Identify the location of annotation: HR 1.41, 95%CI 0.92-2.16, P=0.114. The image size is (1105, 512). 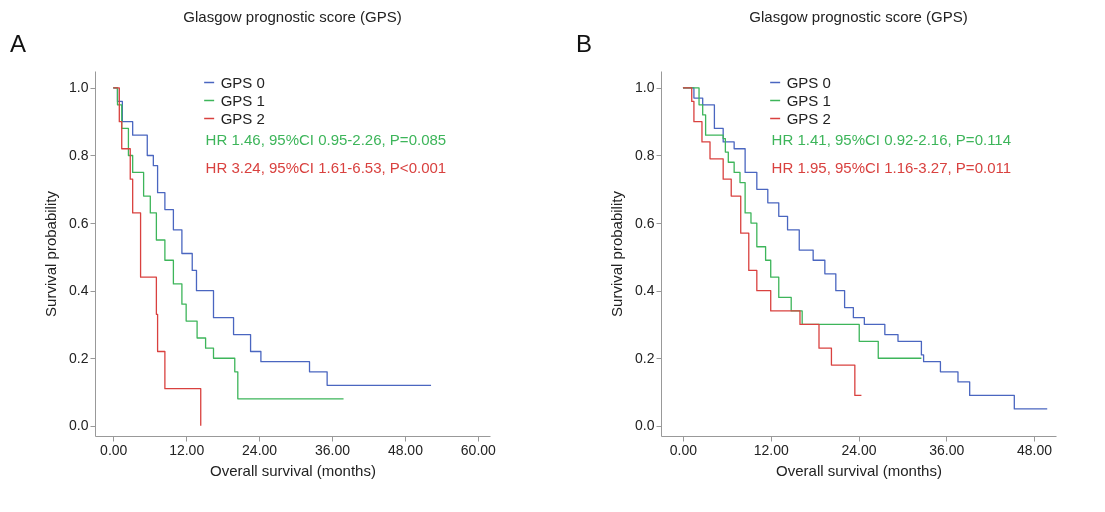
(891, 140).